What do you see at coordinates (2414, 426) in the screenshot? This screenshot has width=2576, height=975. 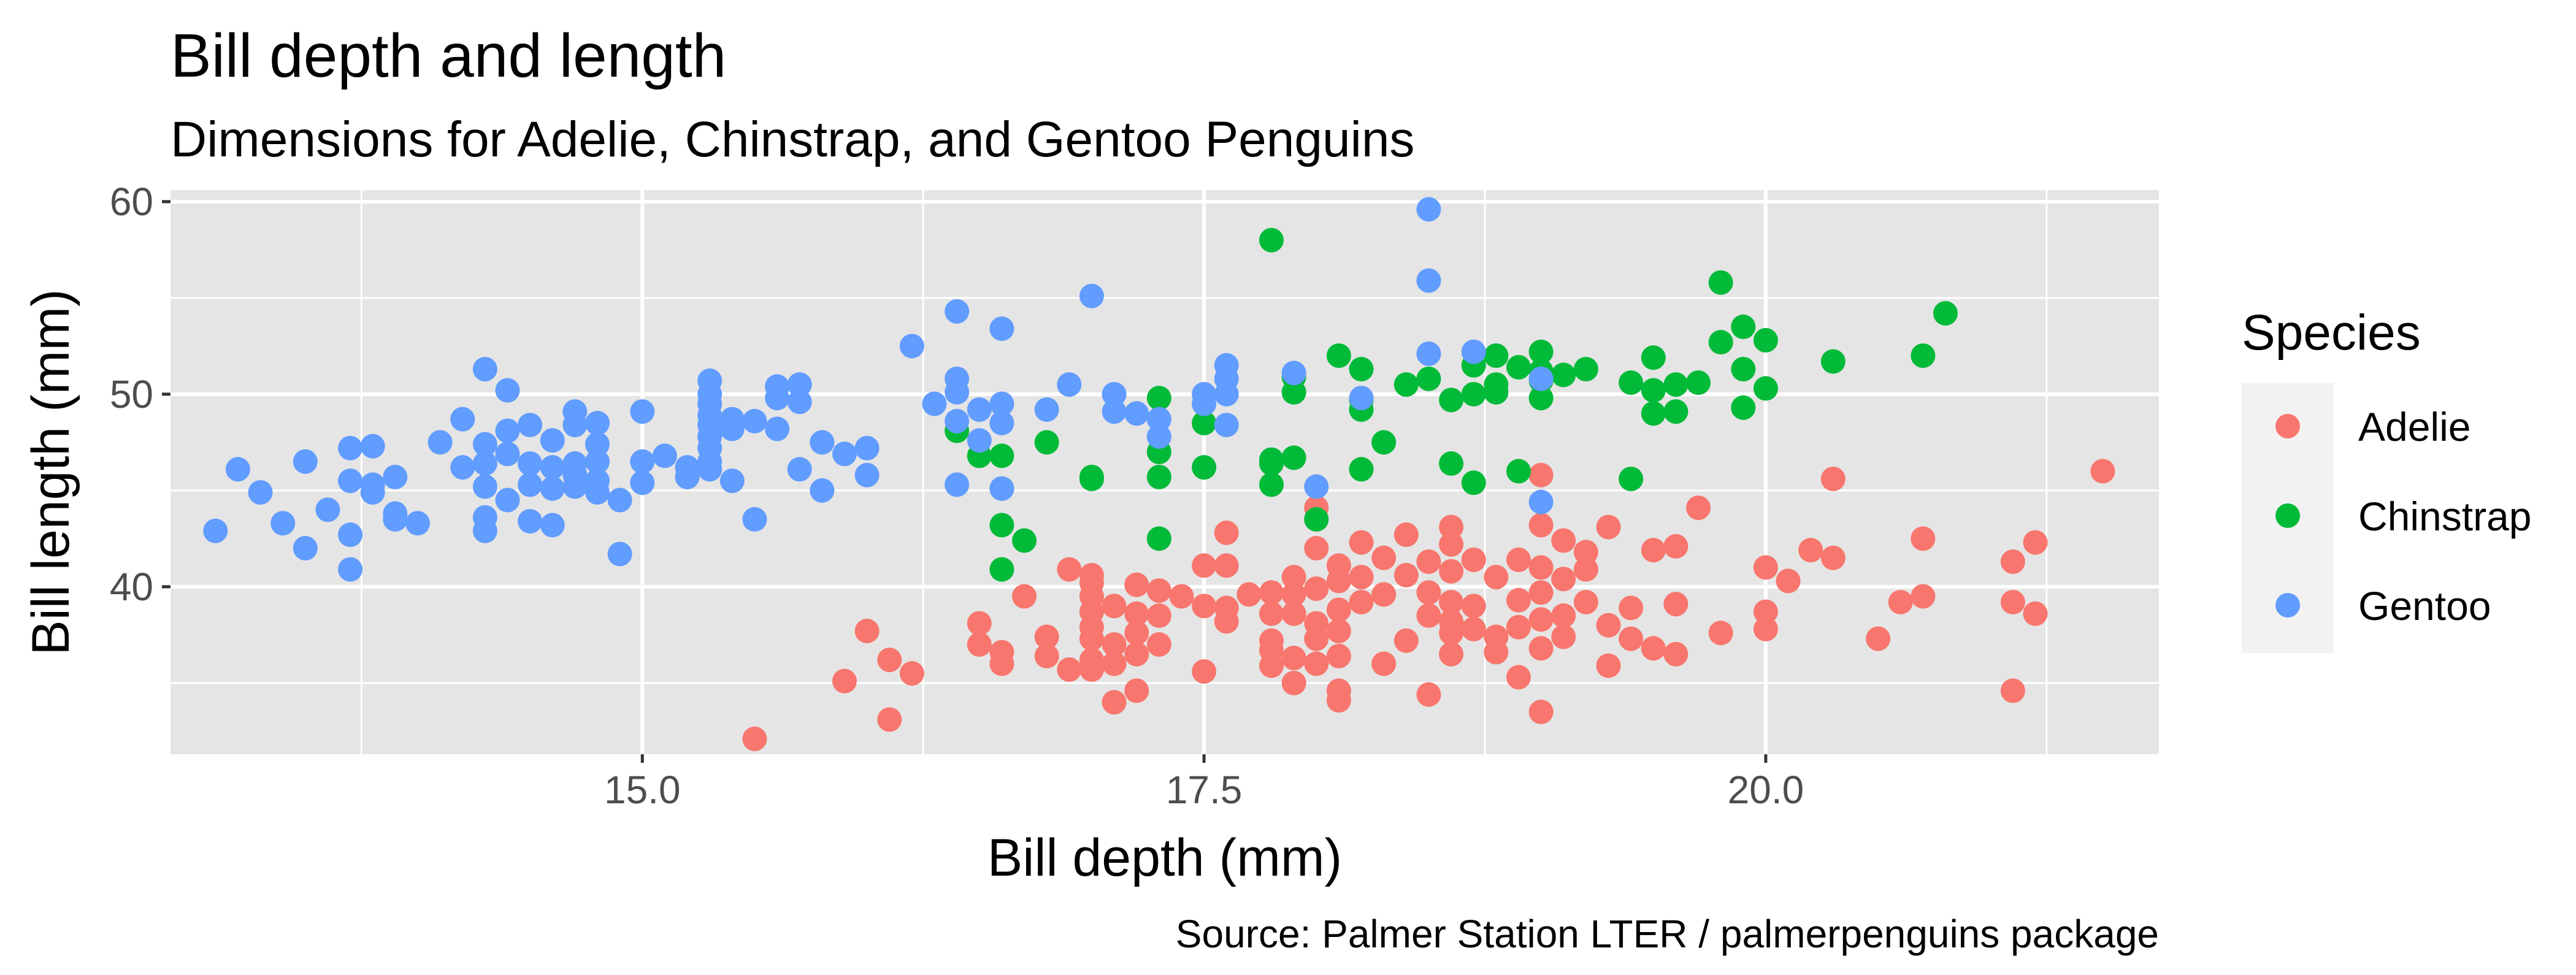 I see `legend-label-adelie: Adelie` at bounding box center [2414, 426].